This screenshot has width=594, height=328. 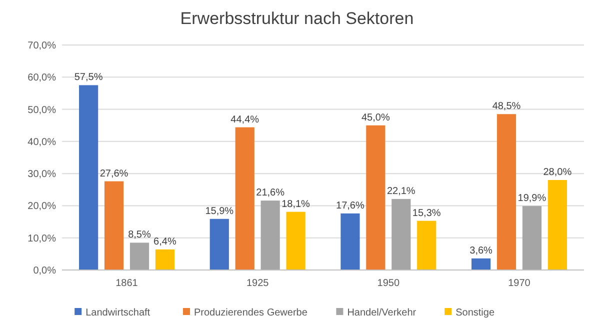 What do you see at coordinates (557, 172) in the screenshot?
I see `data-label: 28,0%` at bounding box center [557, 172].